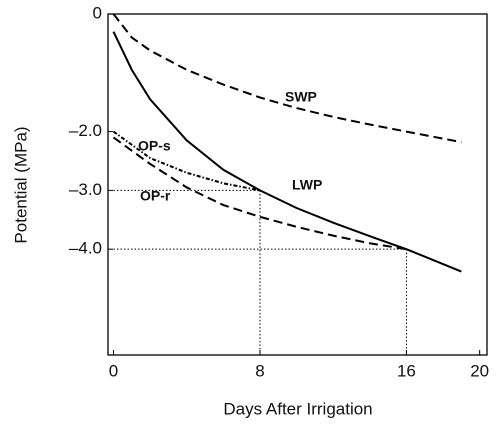 This screenshot has width=496, height=425. What do you see at coordinates (154, 146) in the screenshot?
I see `series-label: OP-s` at bounding box center [154, 146].